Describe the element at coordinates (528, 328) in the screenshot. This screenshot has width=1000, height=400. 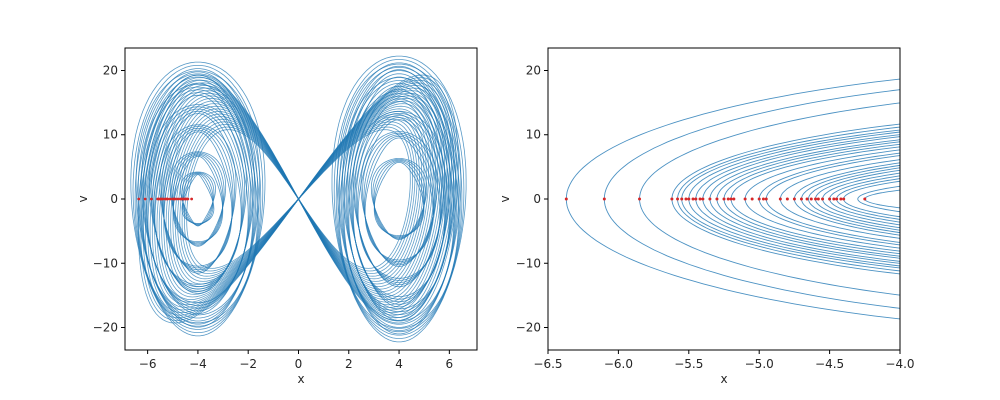
I see `right-y-tick-label: −20` at that location.